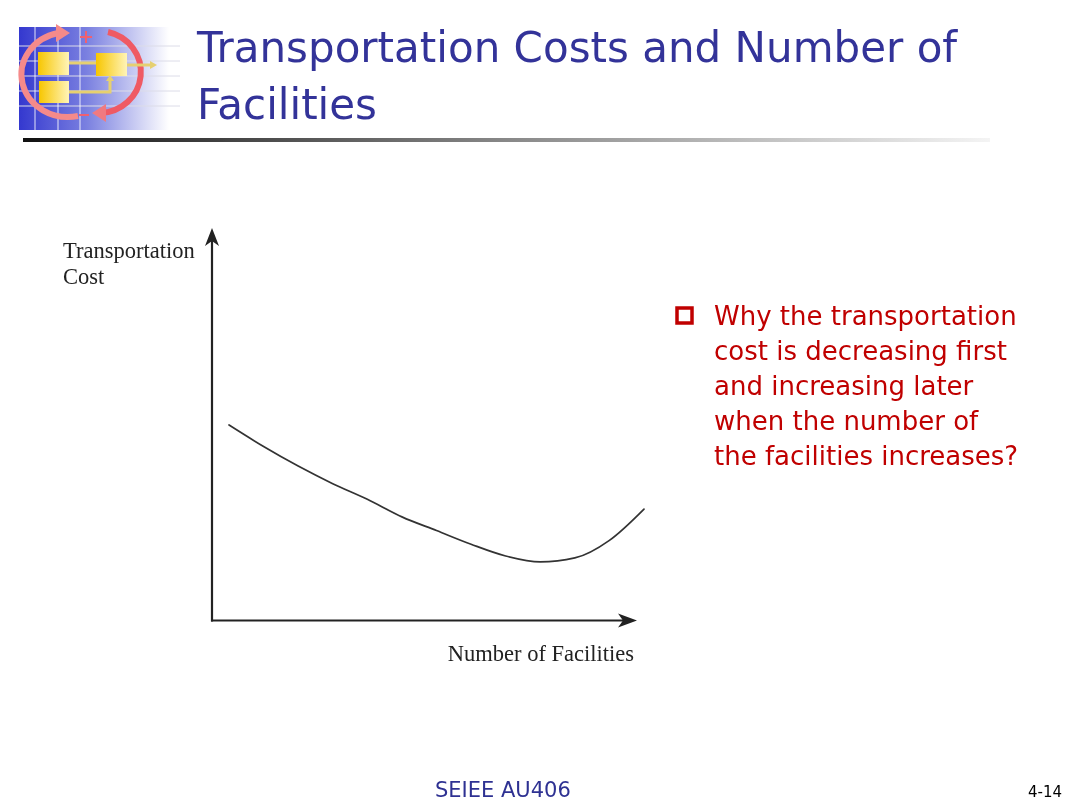 This screenshot has height=810, width=1080. Describe the element at coordinates (1044, 792) in the screenshot. I see `text: 4-14` at that location.